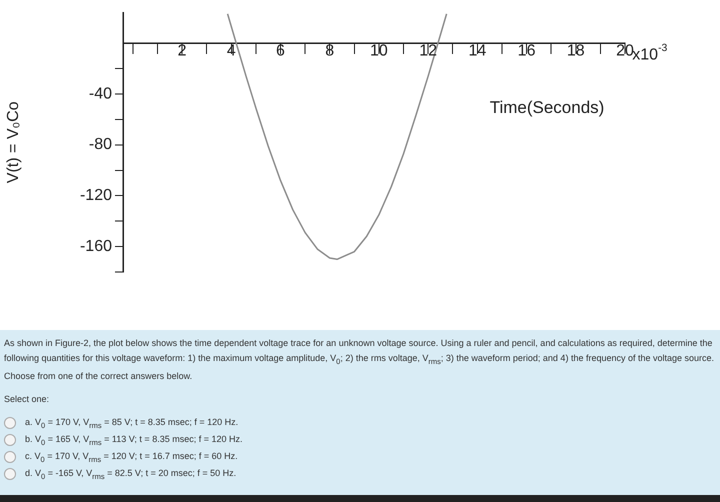  Describe the element at coordinates (100, 93) in the screenshot. I see `y-tick-label: -40` at that location.